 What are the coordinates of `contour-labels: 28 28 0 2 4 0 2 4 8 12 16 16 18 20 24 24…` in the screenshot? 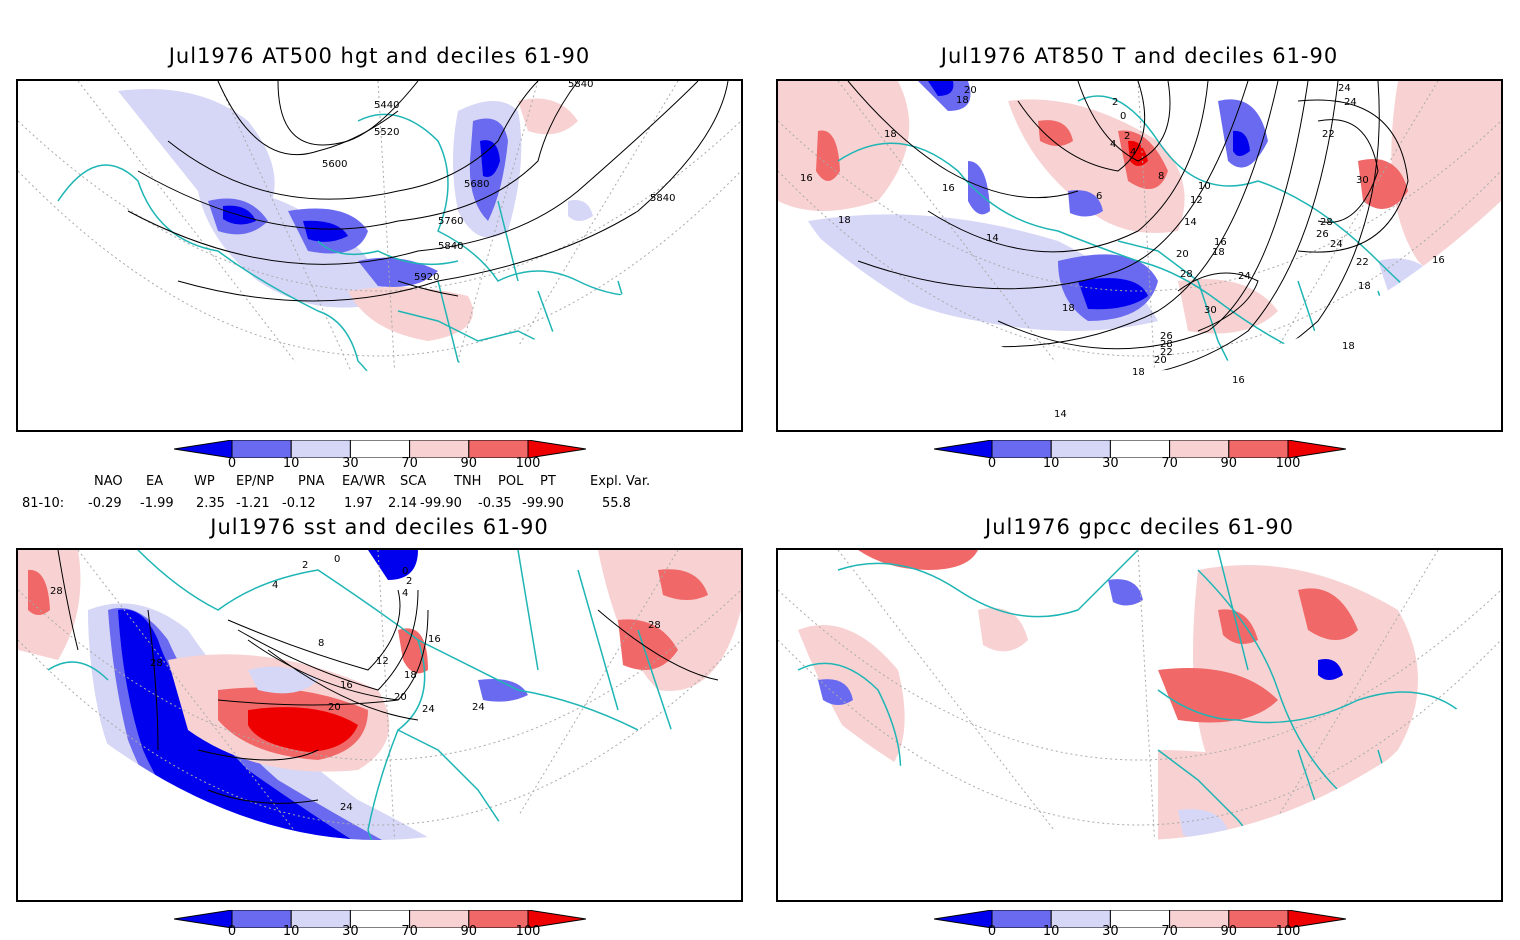 It's located at (355, 683).